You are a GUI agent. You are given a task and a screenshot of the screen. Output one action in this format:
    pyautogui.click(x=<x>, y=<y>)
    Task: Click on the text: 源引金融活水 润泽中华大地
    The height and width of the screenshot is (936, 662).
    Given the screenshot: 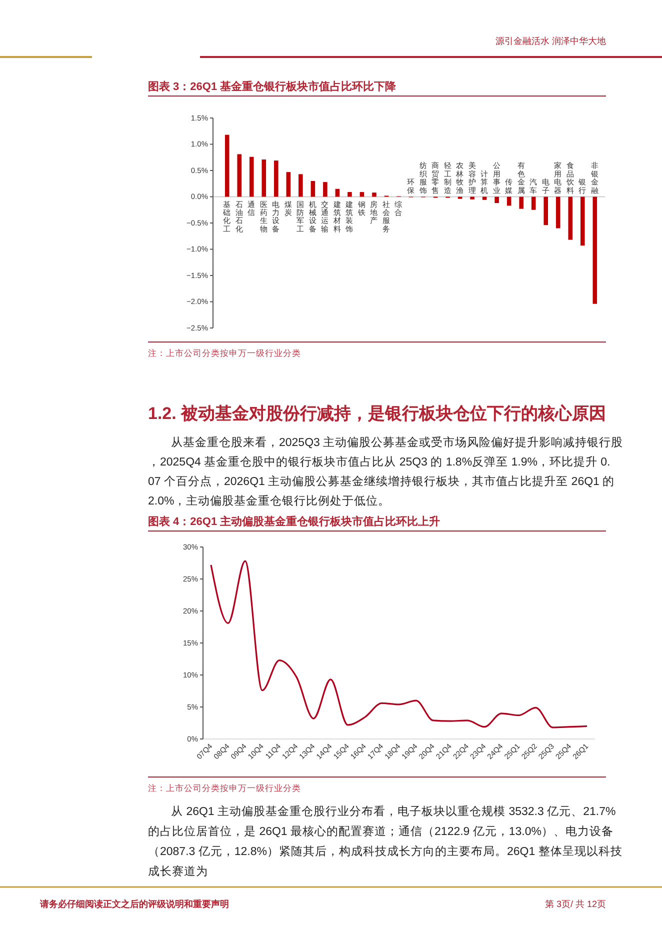 What is the action you would take?
    pyautogui.click(x=550, y=41)
    